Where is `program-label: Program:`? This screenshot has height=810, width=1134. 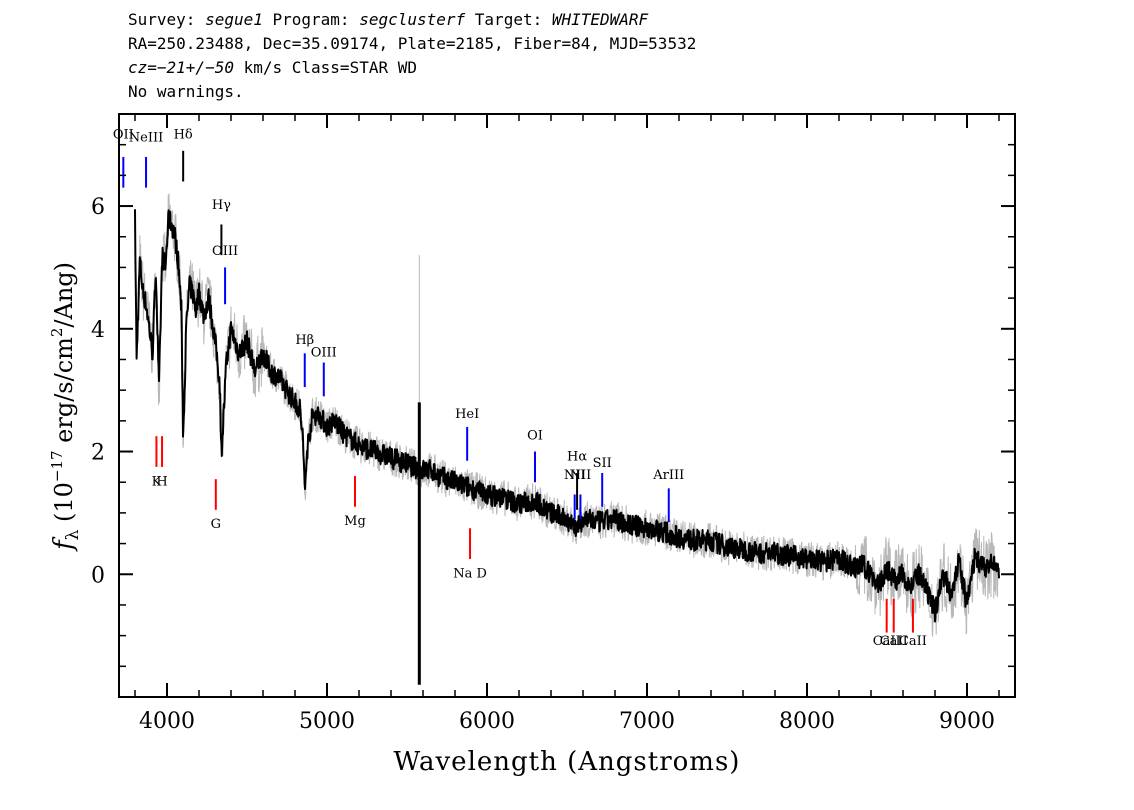
program-label: Program: is located at coordinates (311, 19).